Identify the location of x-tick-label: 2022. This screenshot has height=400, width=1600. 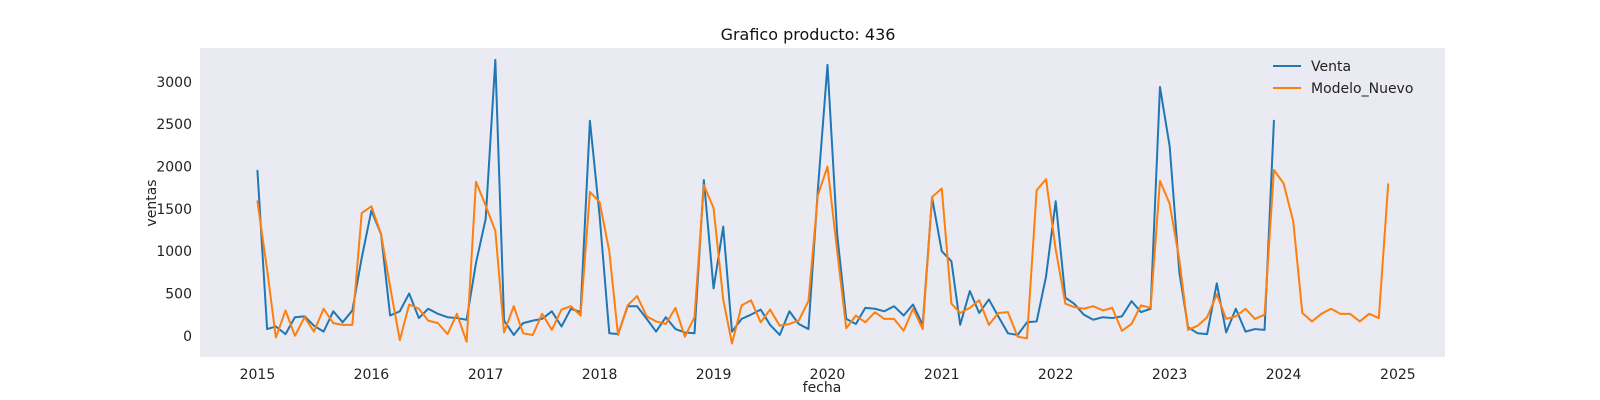
(1056, 375).